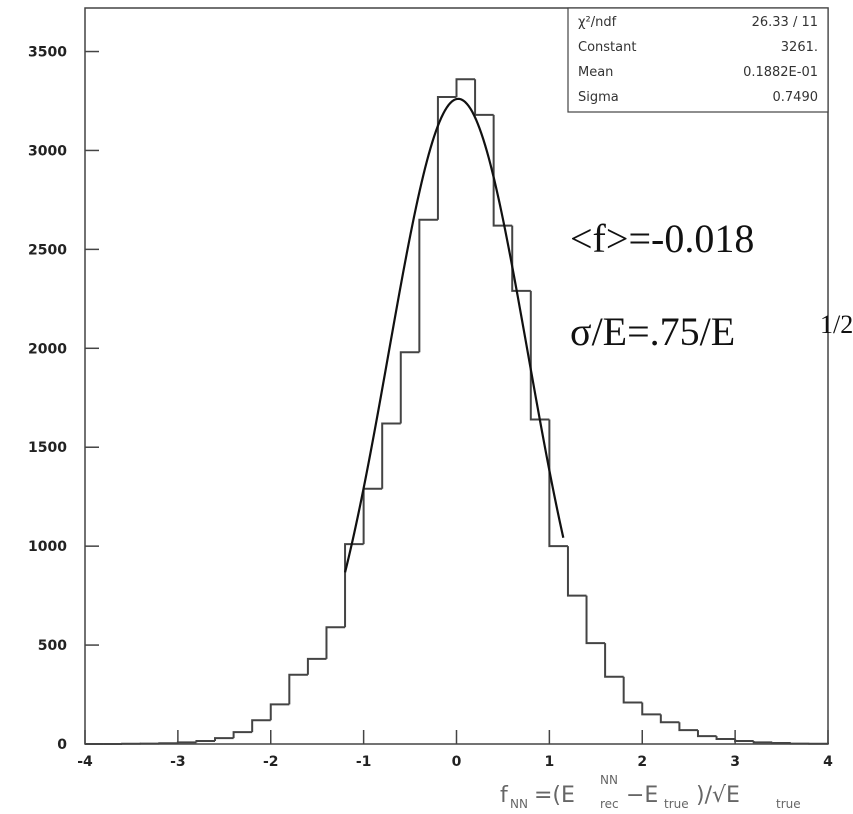  I want to click on x-axis-label: f NN =(E NN rec −E true )/√E true, so click(650, 792).